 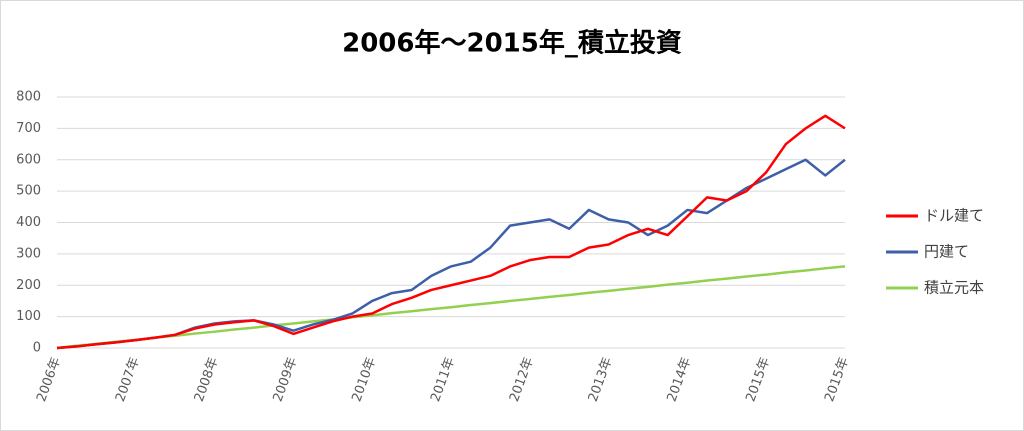 What do you see at coordinates (28, 159) in the screenshot?
I see `y-tick-label: 600` at bounding box center [28, 159].